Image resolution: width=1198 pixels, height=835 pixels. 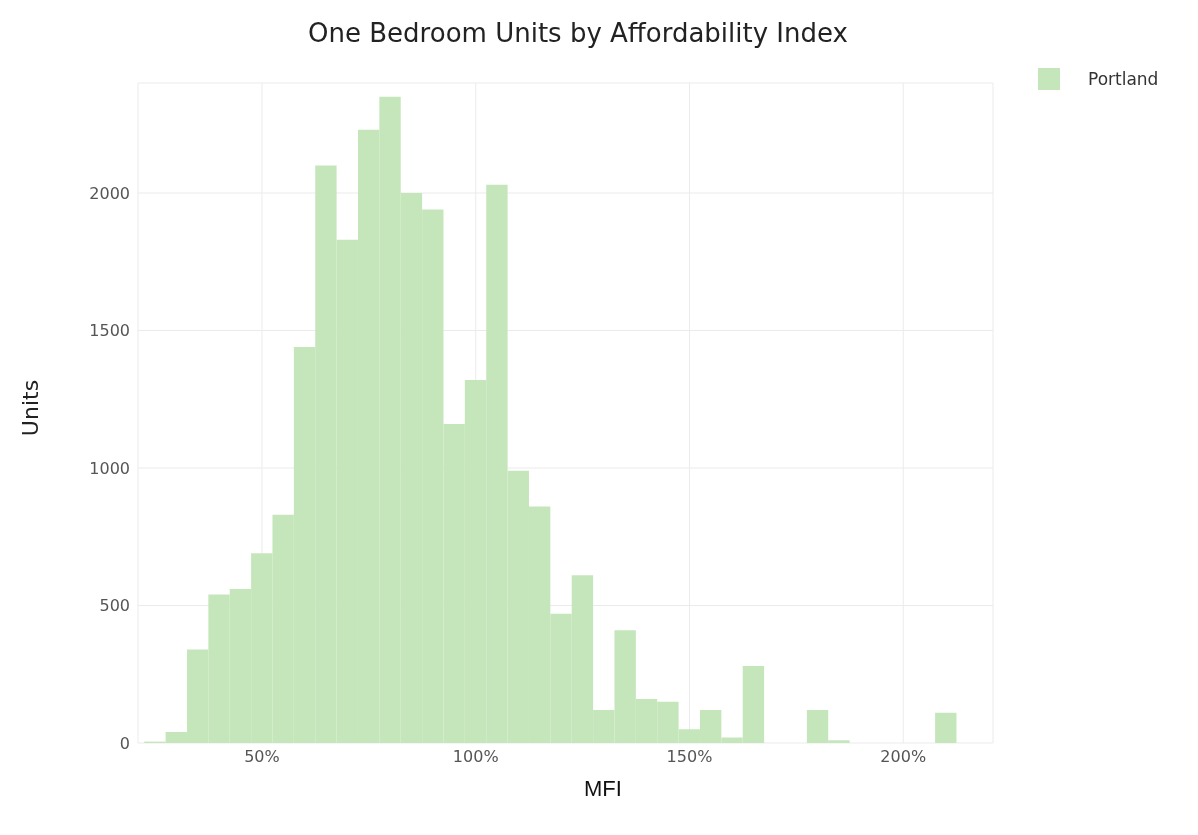 What do you see at coordinates (603, 789) in the screenshot?
I see `x-axis-title: MFI` at bounding box center [603, 789].